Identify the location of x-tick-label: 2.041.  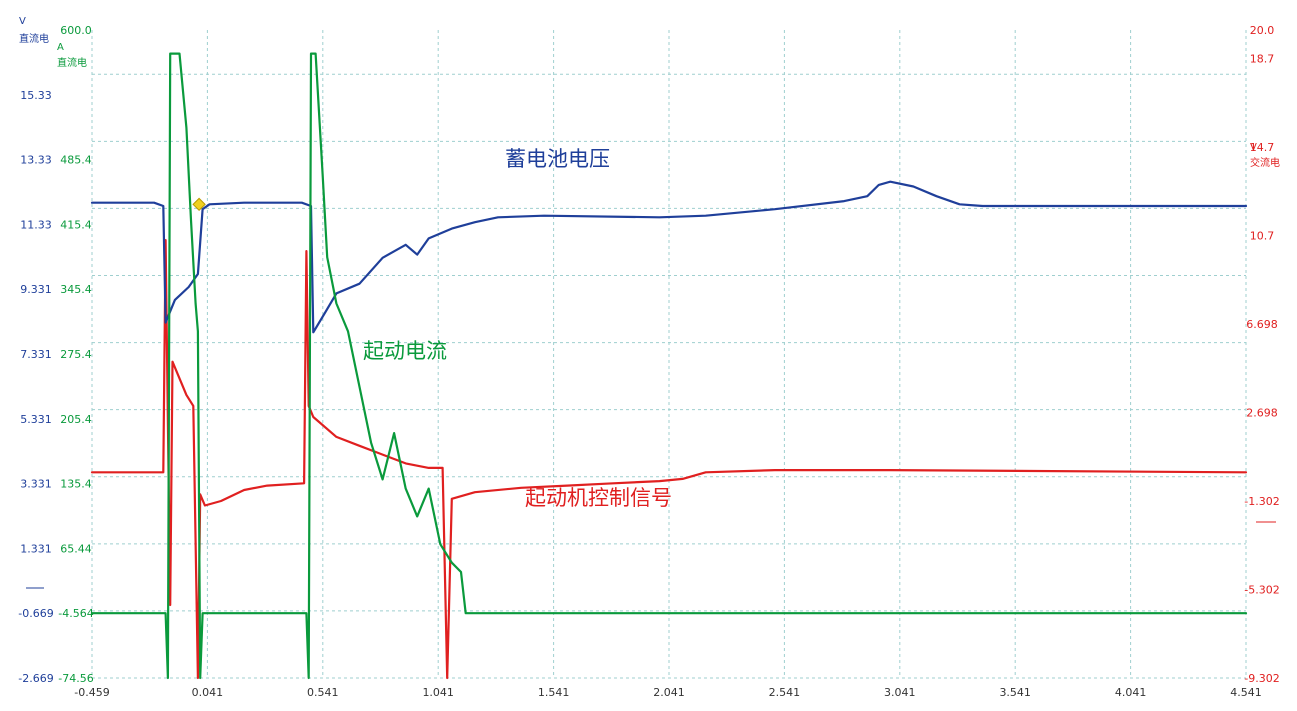
(669, 692).